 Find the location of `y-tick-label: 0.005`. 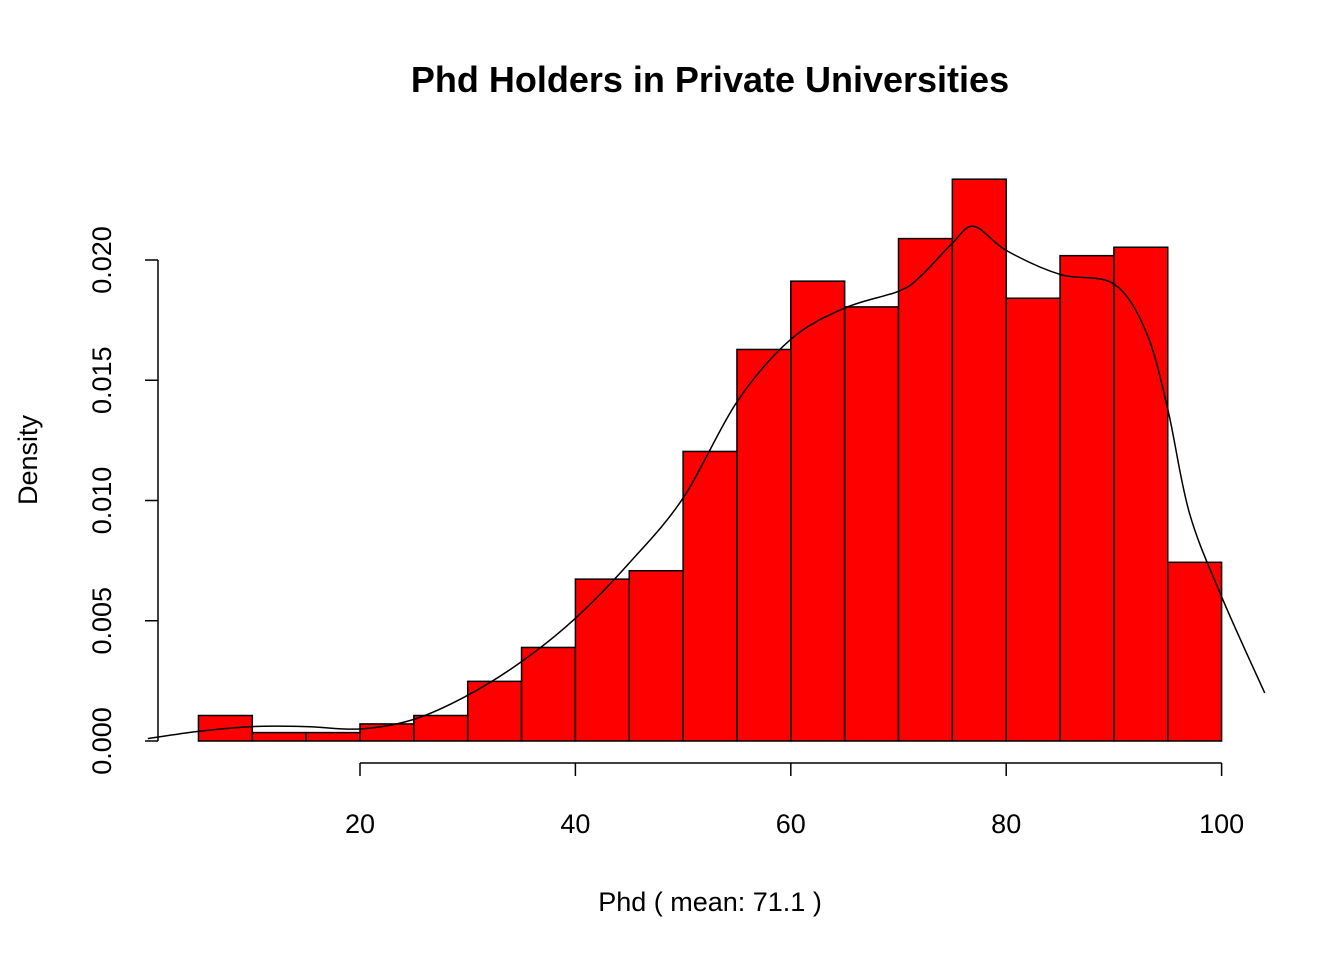

y-tick-label: 0.005 is located at coordinates (102, 621).